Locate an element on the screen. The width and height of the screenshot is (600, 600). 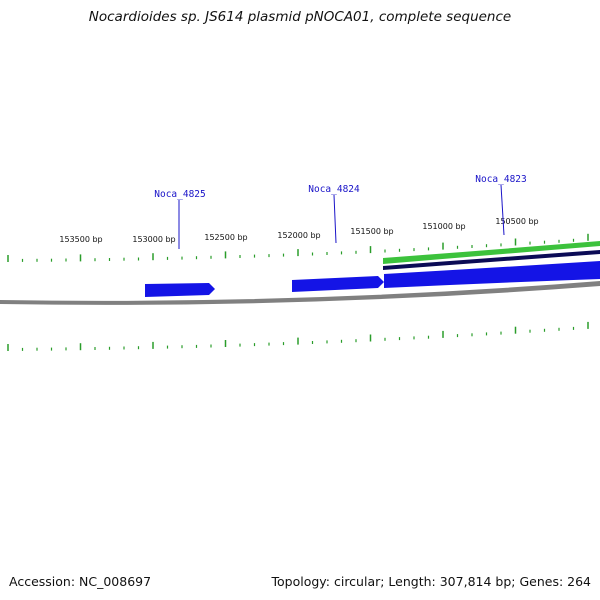
green-track is located at coordinates (491, 252).